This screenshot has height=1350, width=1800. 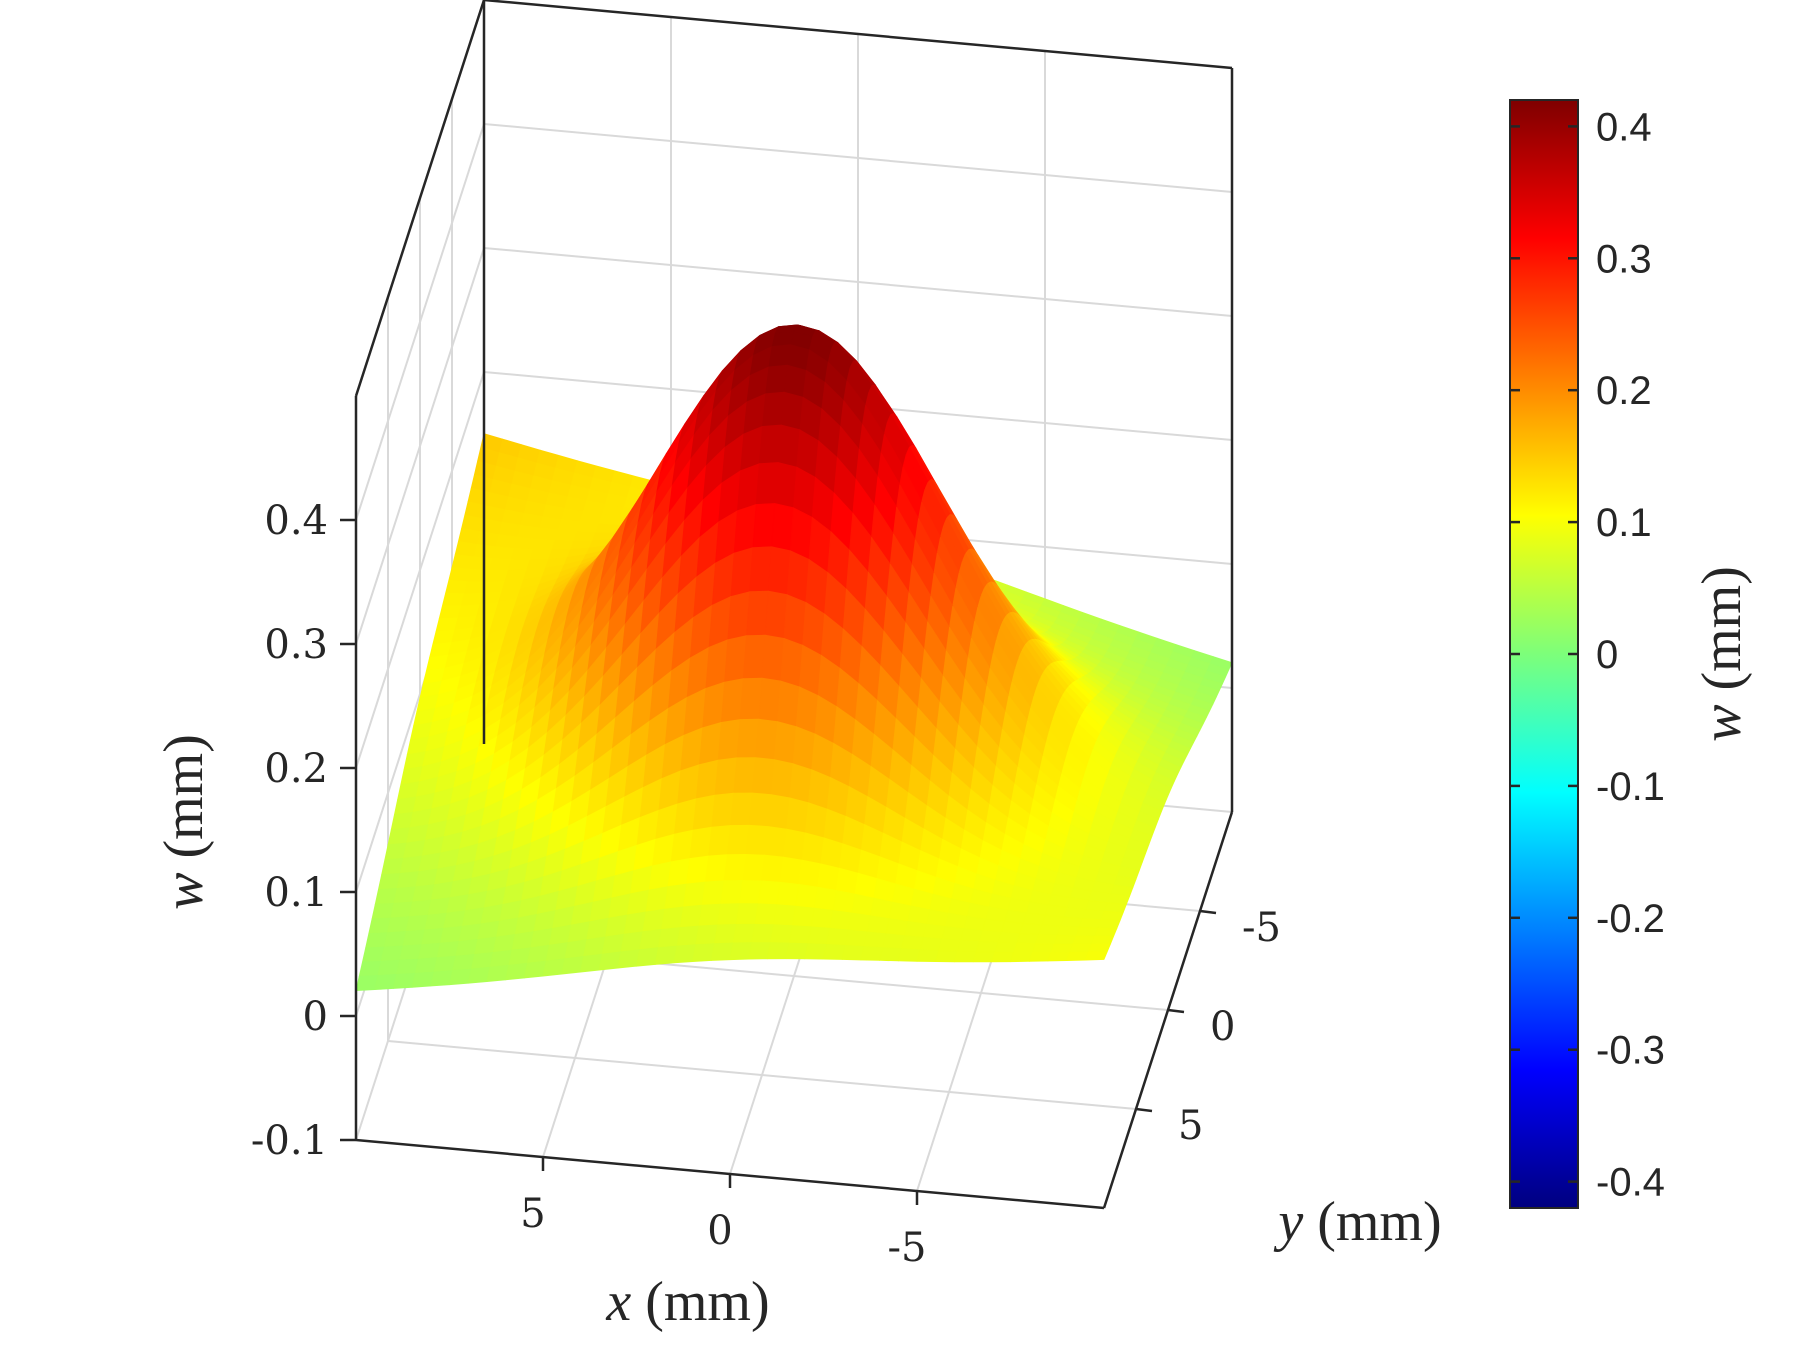 I want to click on colorbar-tick-label: 0.4, so click(x=1624, y=127).